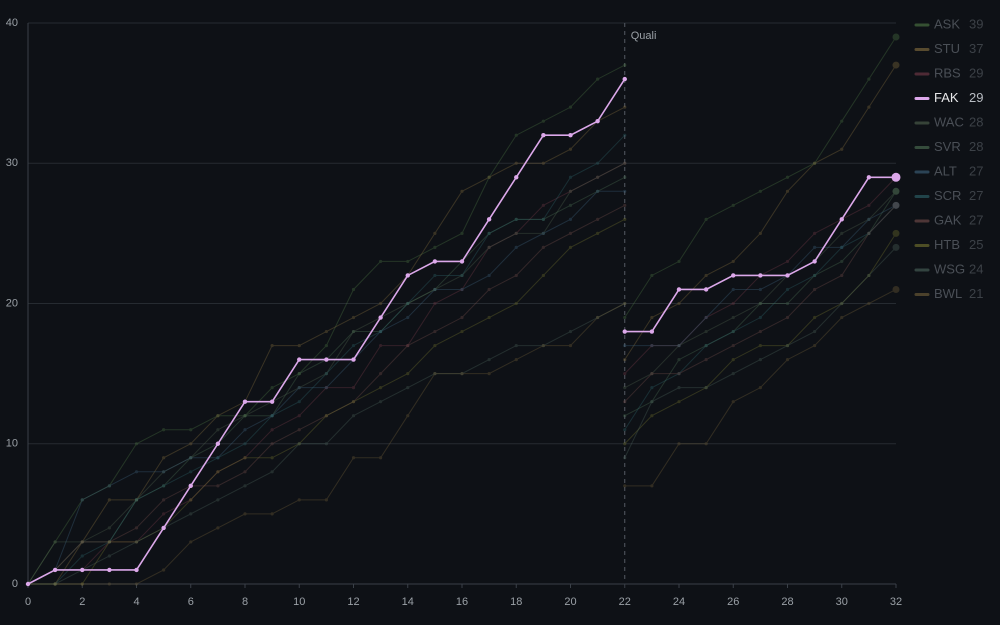 The image size is (1000, 625). What do you see at coordinates (976, 23) in the screenshot?
I see `legend-value: 39` at bounding box center [976, 23].